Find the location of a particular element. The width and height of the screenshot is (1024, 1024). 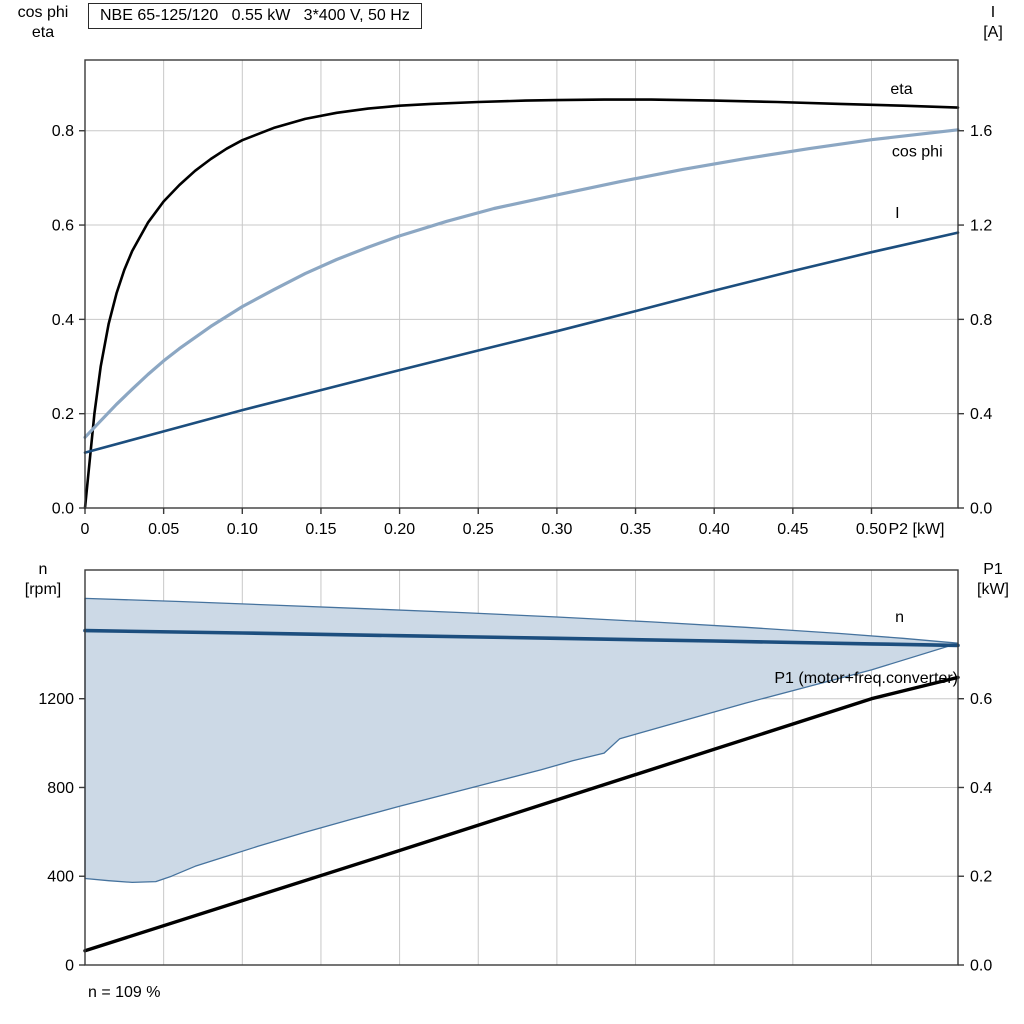

x-axis-tick-label: 0.35 is located at coordinates (635, 529).